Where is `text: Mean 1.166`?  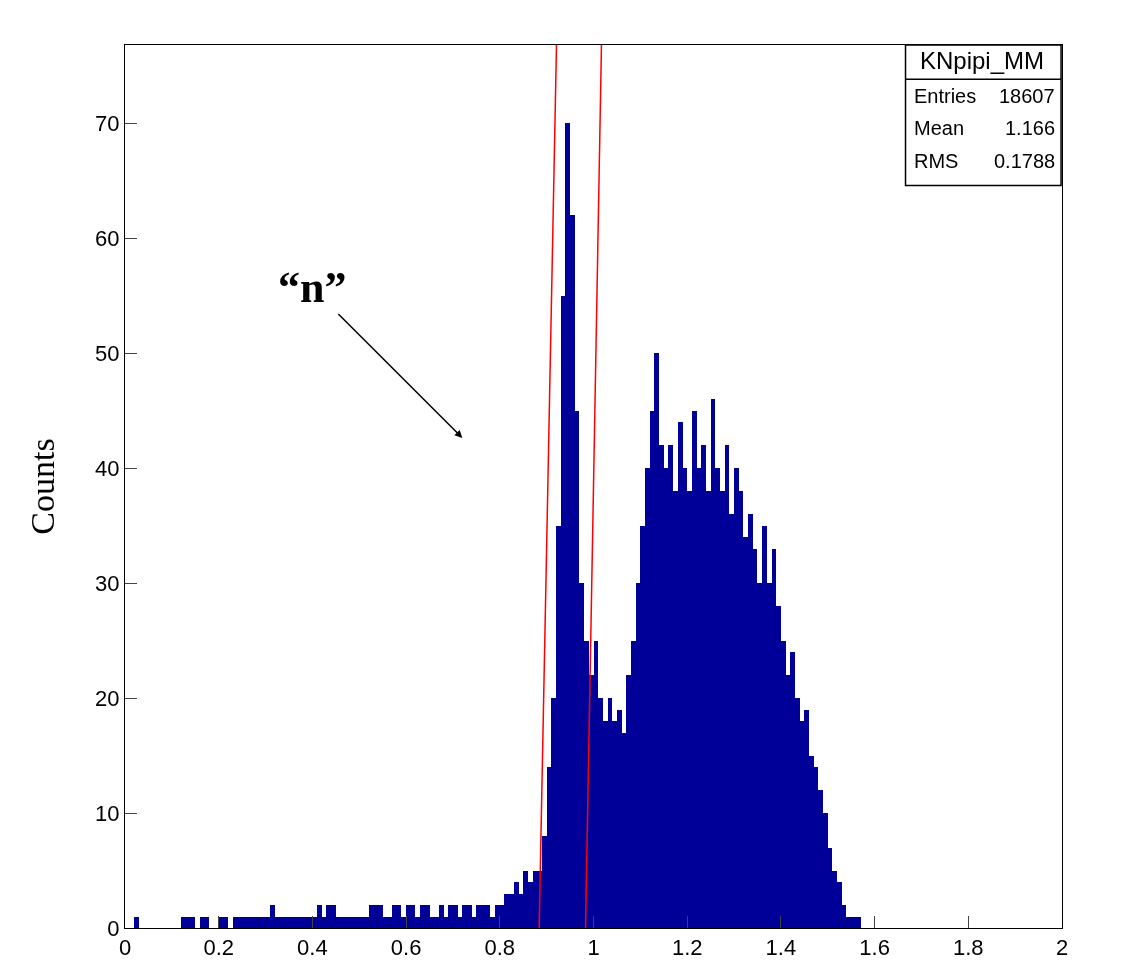
text: Mean 1.166 is located at coordinates (985, 128).